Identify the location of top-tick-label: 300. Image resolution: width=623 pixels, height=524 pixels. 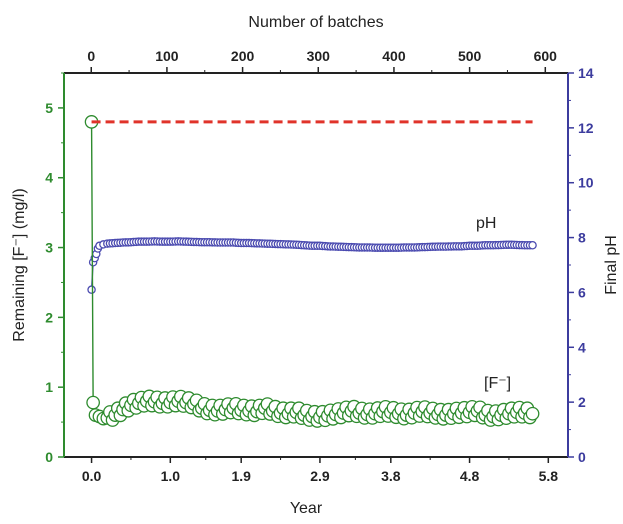
(319, 56).